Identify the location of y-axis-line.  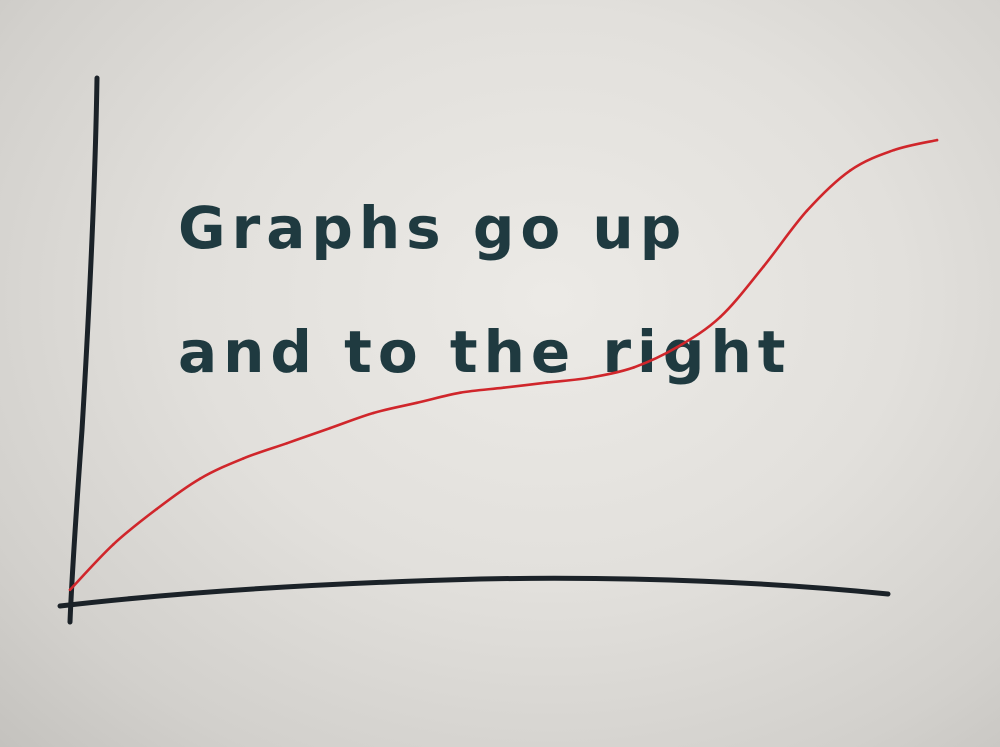
(83, 350).